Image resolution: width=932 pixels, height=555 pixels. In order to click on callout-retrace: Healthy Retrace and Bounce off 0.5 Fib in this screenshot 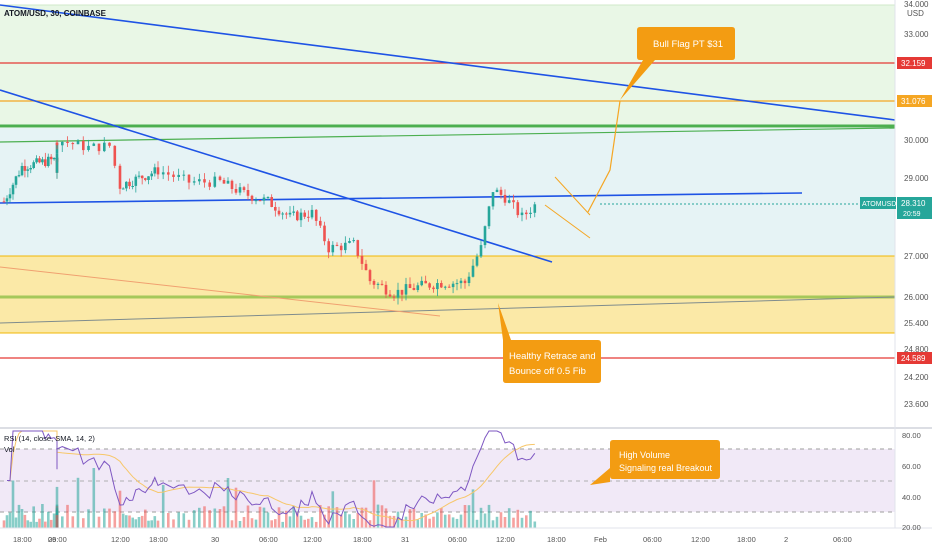, I will do `click(549, 343)`.